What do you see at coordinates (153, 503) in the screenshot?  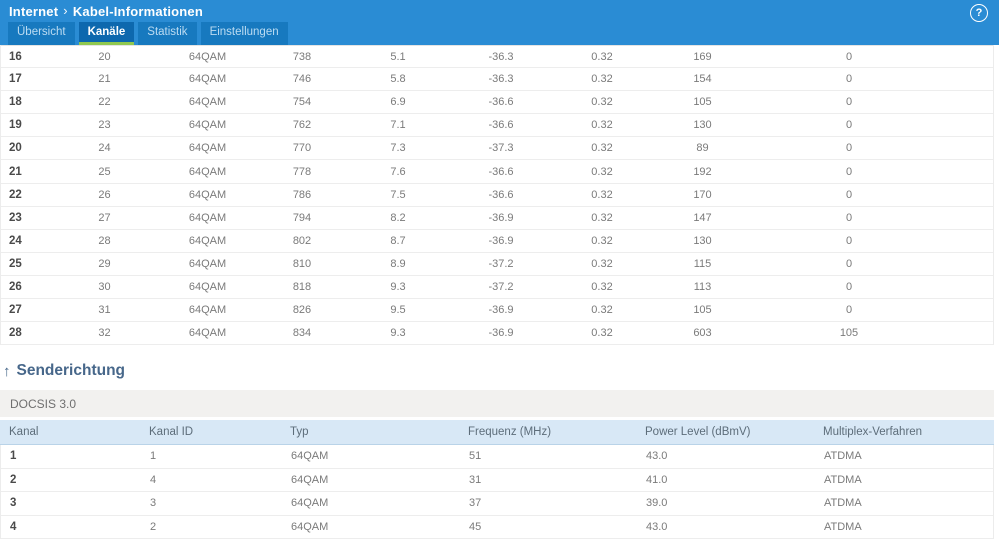 I see `value-cell: 3` at bounding box center [153, 503].